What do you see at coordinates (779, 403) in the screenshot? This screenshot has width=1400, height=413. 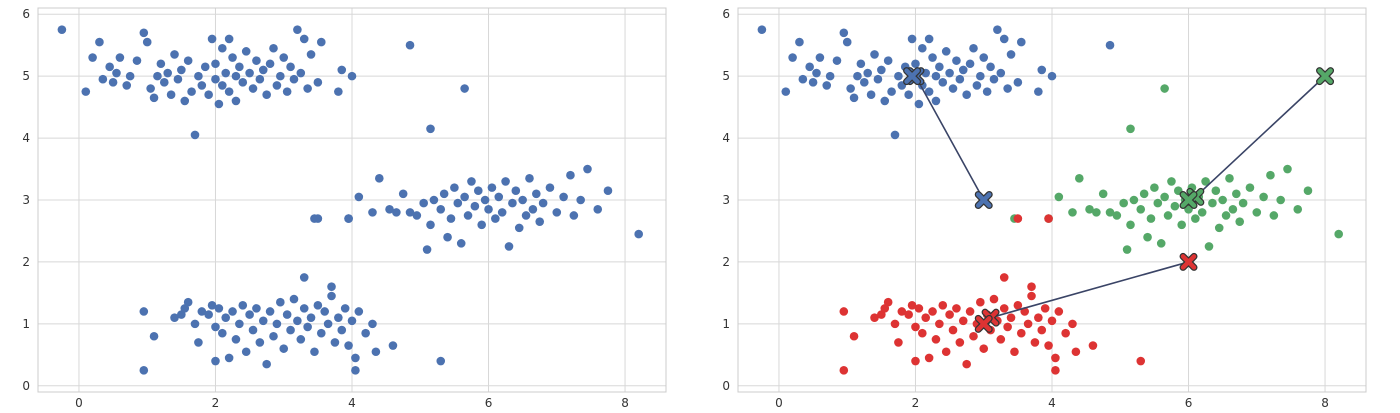 I see `x-tick-label: 0` at bounding box center [779, 403].